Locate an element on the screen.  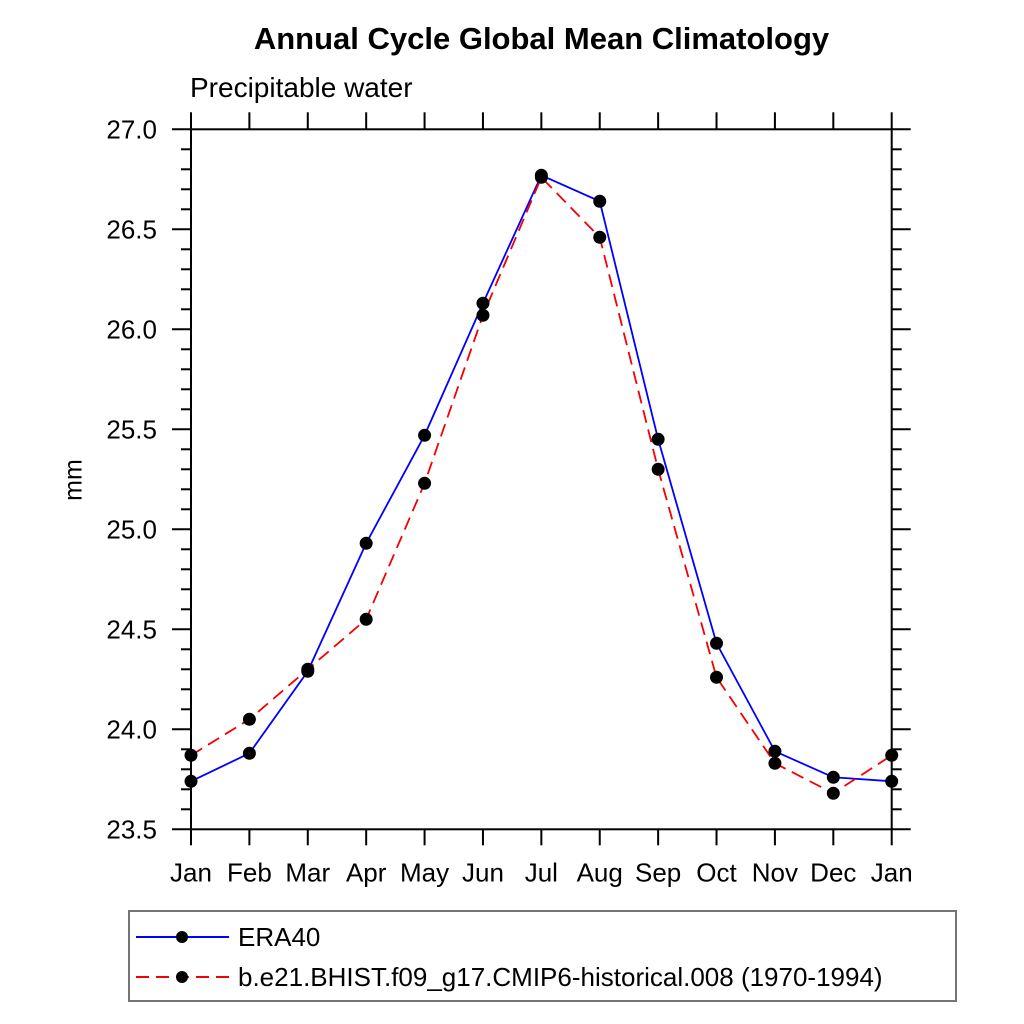
y-tick-label: 27.0 is located at coordinates (131, 129).